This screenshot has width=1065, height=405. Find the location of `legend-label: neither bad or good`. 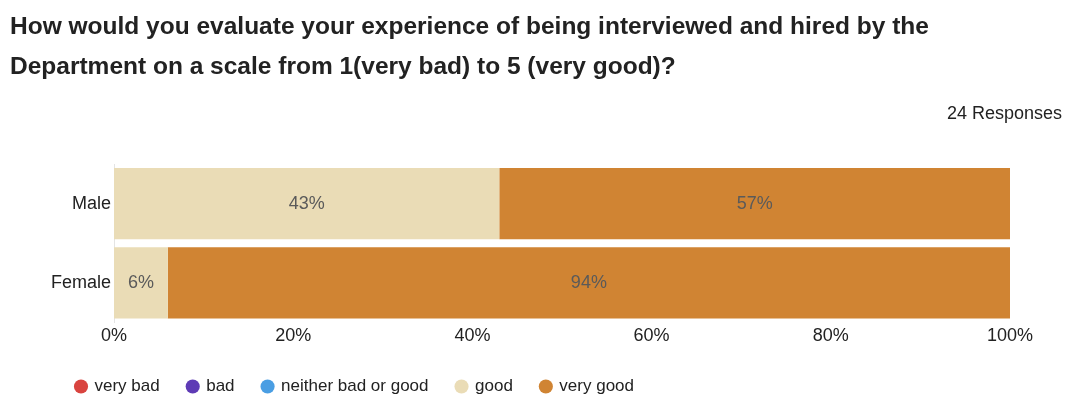

legend-label: neither bad or good is located at coordinates (355, 386).